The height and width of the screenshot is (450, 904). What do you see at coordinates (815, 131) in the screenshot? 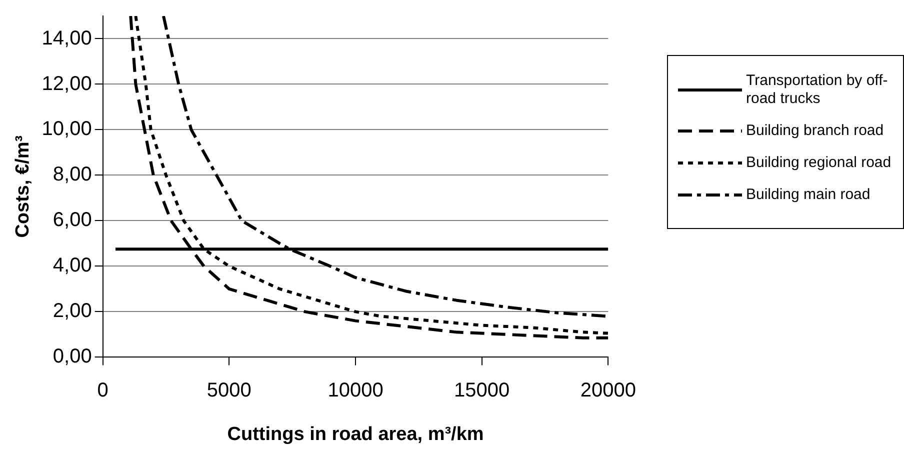
I see `legend-label: Building branch road` at bounding box center [815, 131].